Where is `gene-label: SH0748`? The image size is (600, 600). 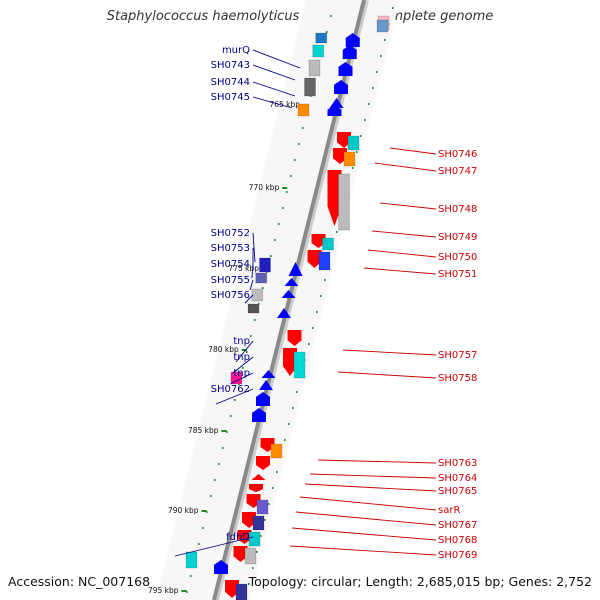
gene-label: SH0748 is located at coordinates (457, 209).